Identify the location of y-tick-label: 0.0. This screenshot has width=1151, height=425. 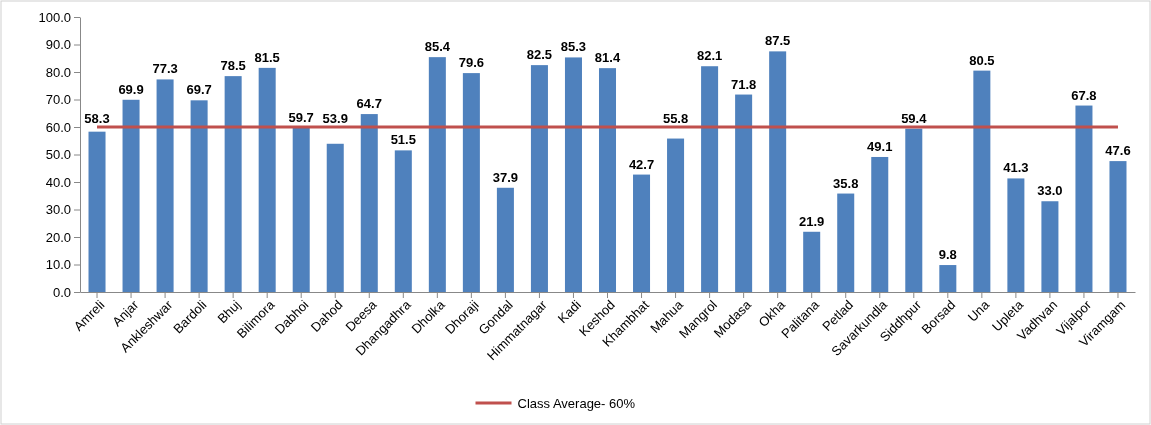
(61, 292).